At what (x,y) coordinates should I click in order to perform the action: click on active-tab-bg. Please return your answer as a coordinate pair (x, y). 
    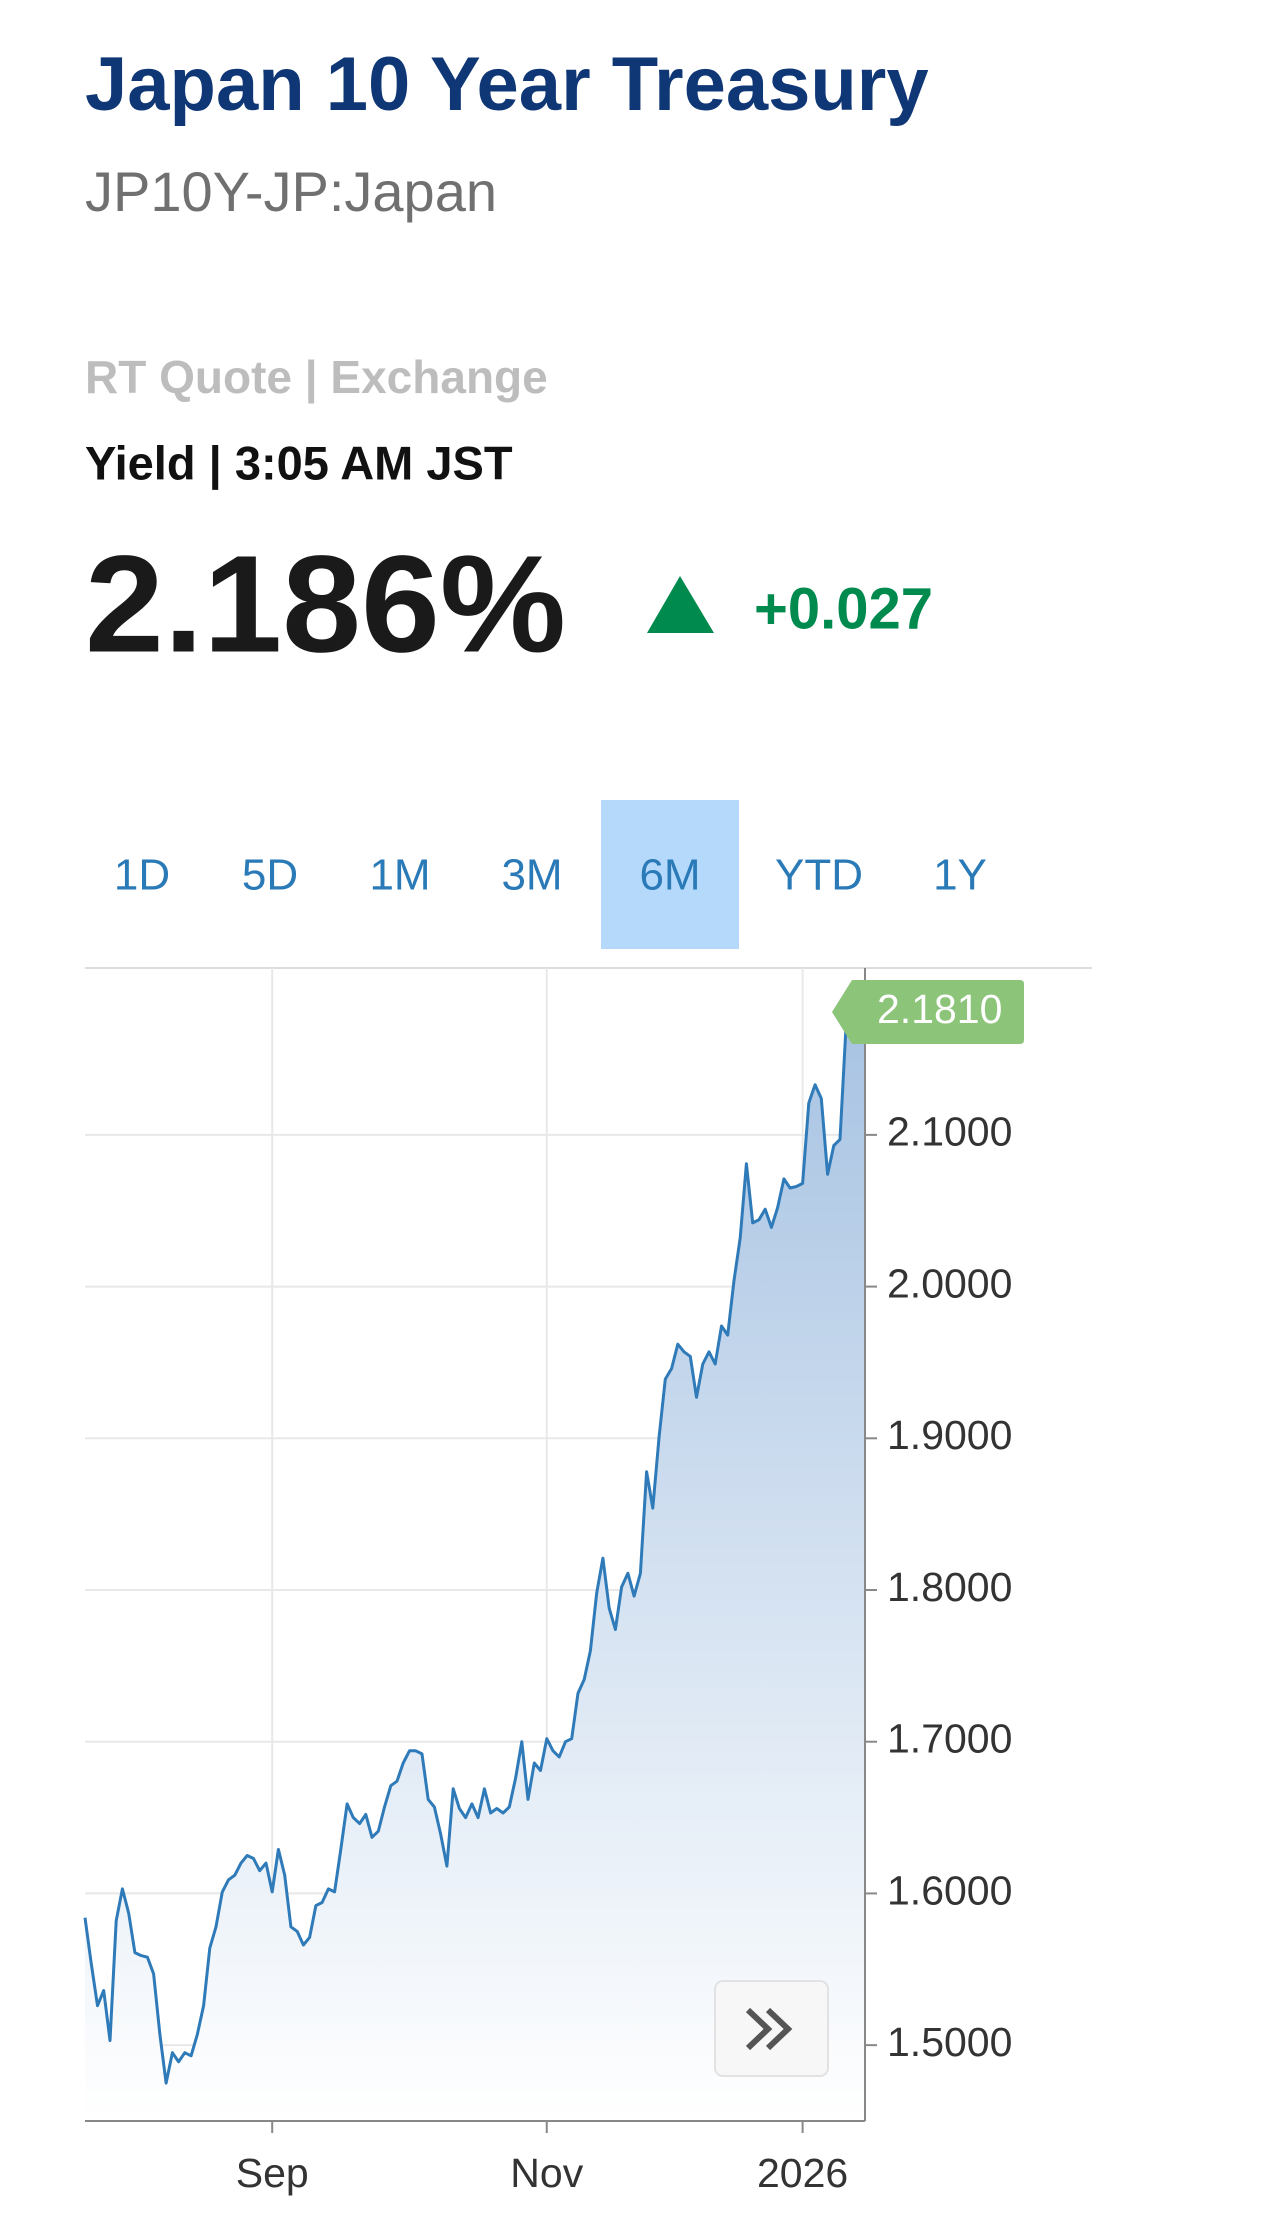
    Looking at the image, I should click on (670, 874).